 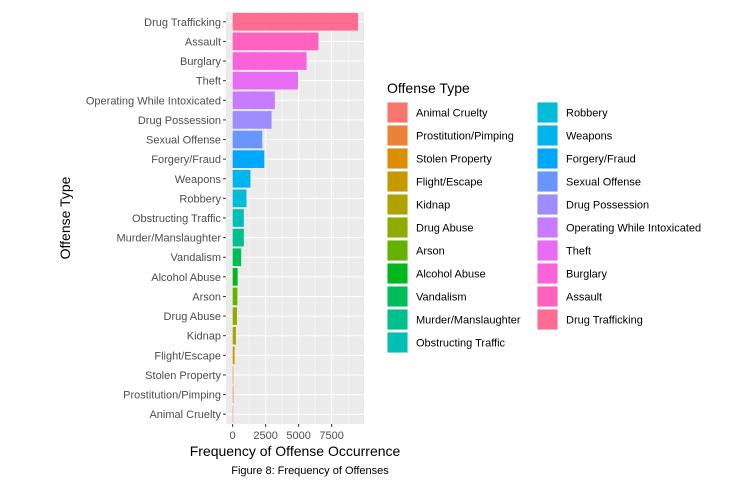 I want to click on legend-key-sexual-offense, so click(x=547, y=181).